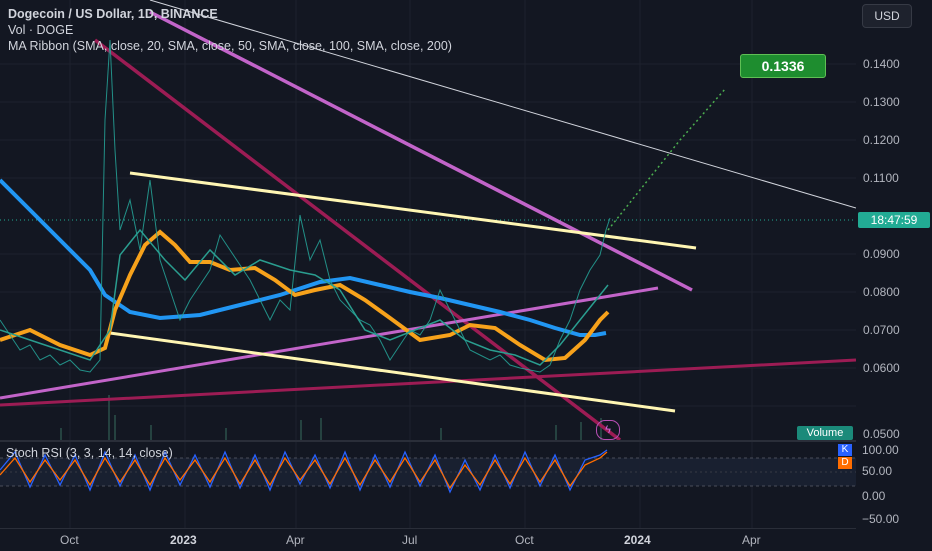 This screenshot has height=551, width=932. What do you see at coordinates (894, 264) in the screenshot?
I see `price-axis` at bounding box center [894, 264].